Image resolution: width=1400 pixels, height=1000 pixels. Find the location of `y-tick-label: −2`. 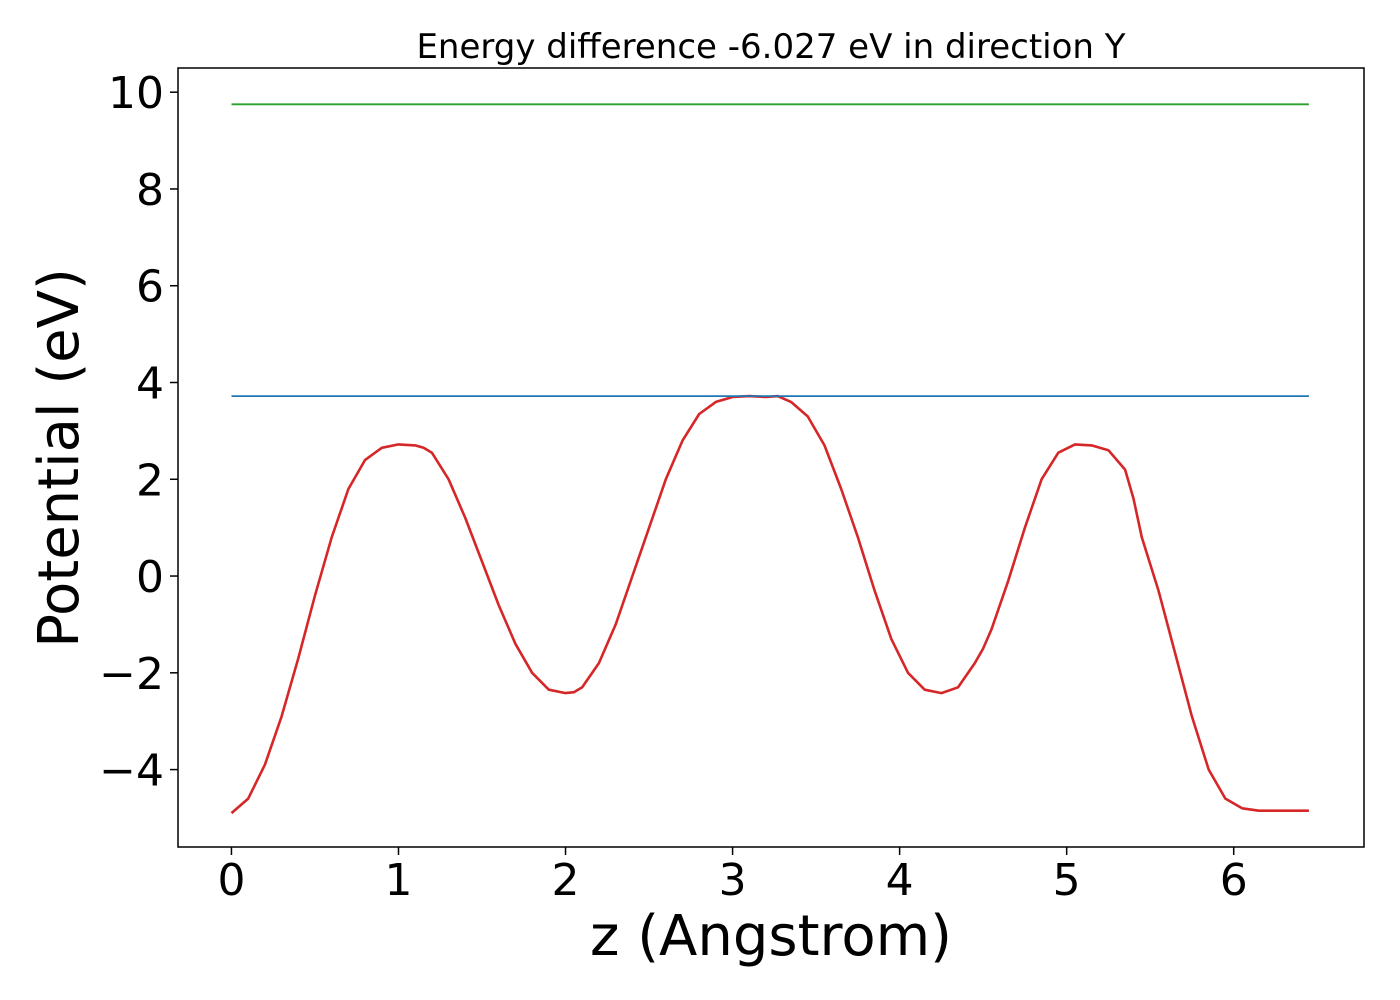

y-tick-label: −2 is located at coordinates (131, 674).